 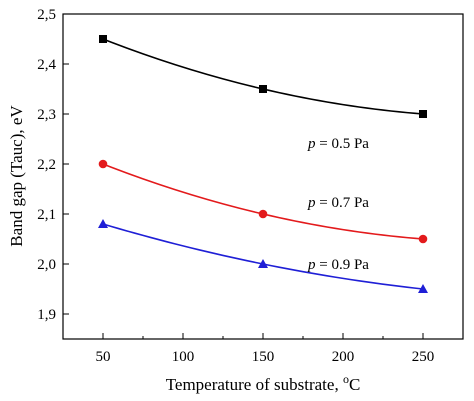 What do you see at coordinates (46, 15) in the screenshot?
I see `y-tick-label: 2,5` at bounding box center [46, 15].